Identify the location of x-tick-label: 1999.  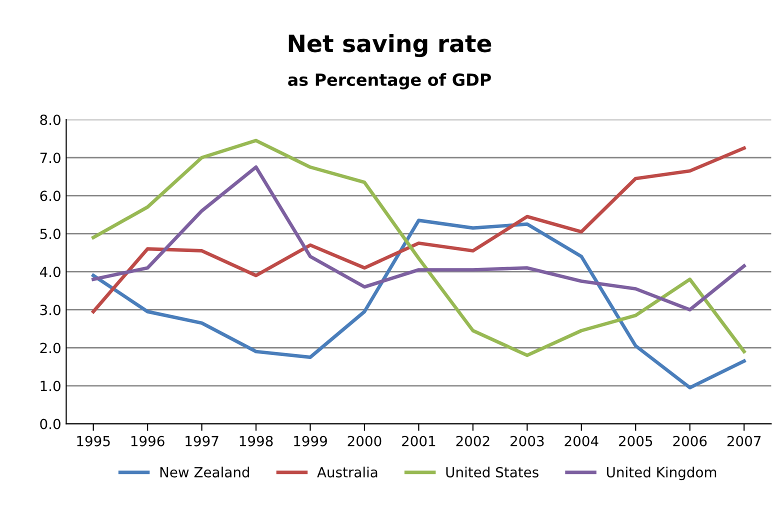
(310, 441).